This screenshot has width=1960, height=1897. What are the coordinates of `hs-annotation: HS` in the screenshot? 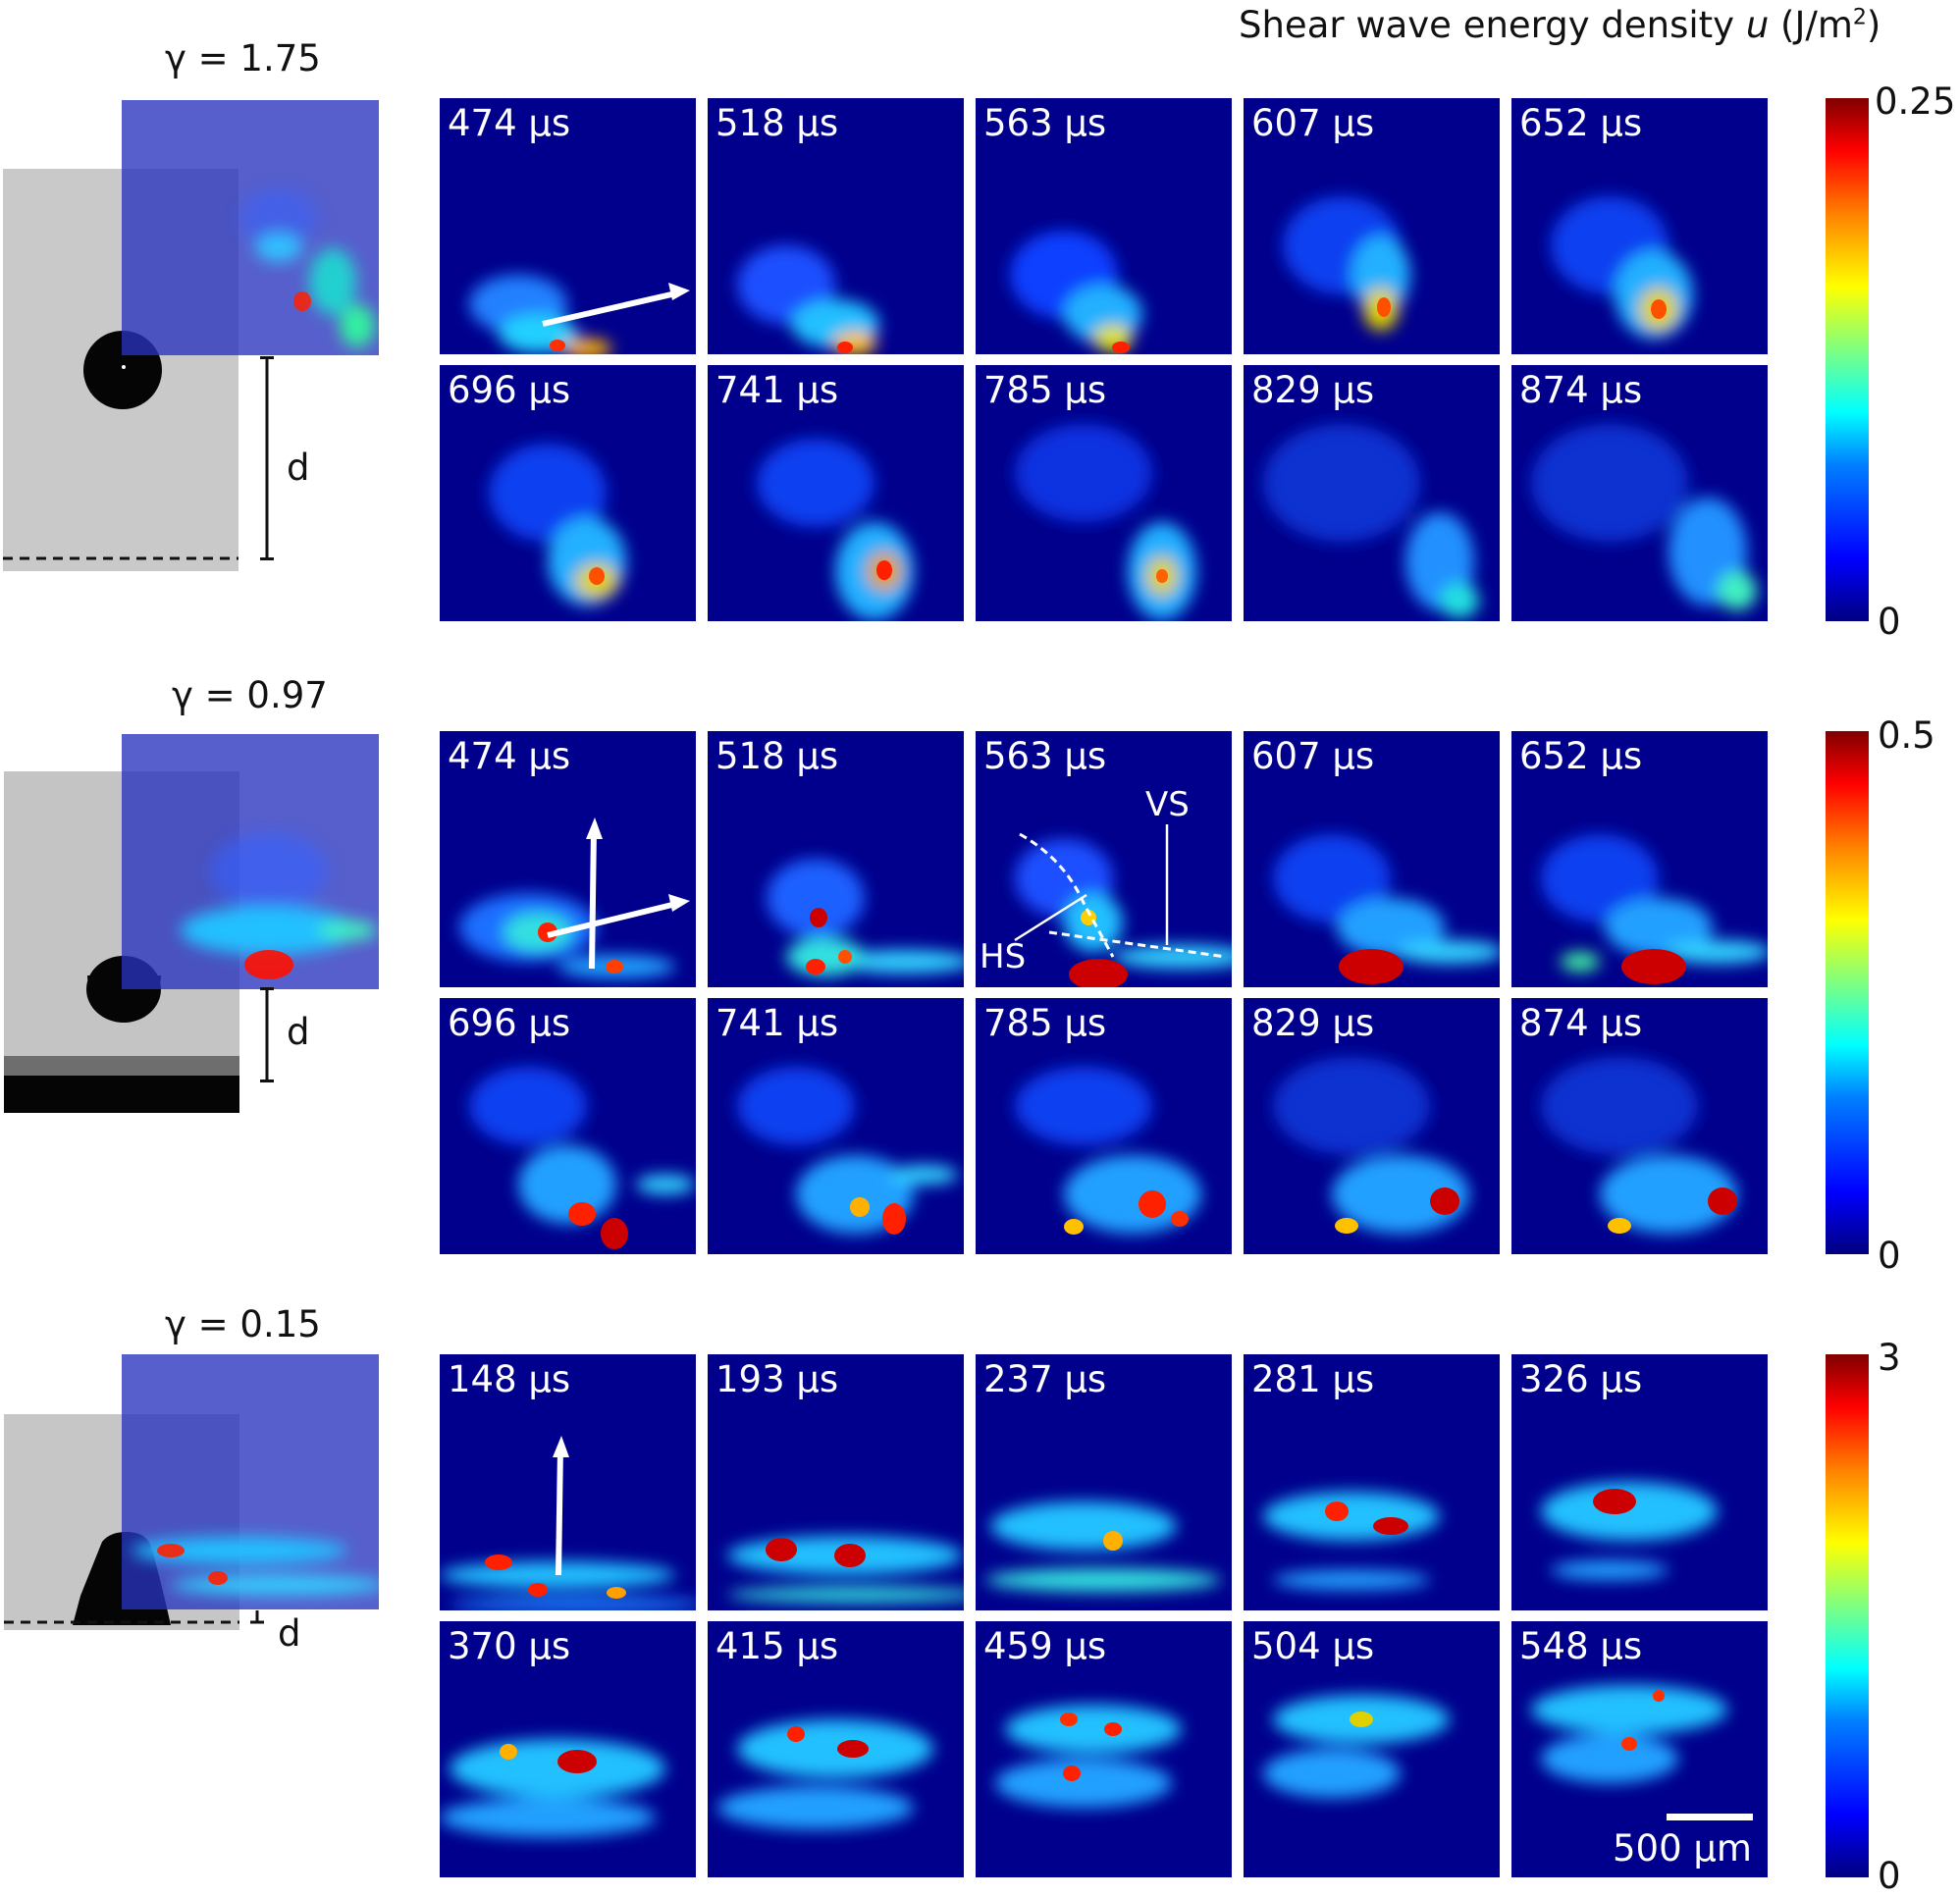 It's located at (1003, 956).